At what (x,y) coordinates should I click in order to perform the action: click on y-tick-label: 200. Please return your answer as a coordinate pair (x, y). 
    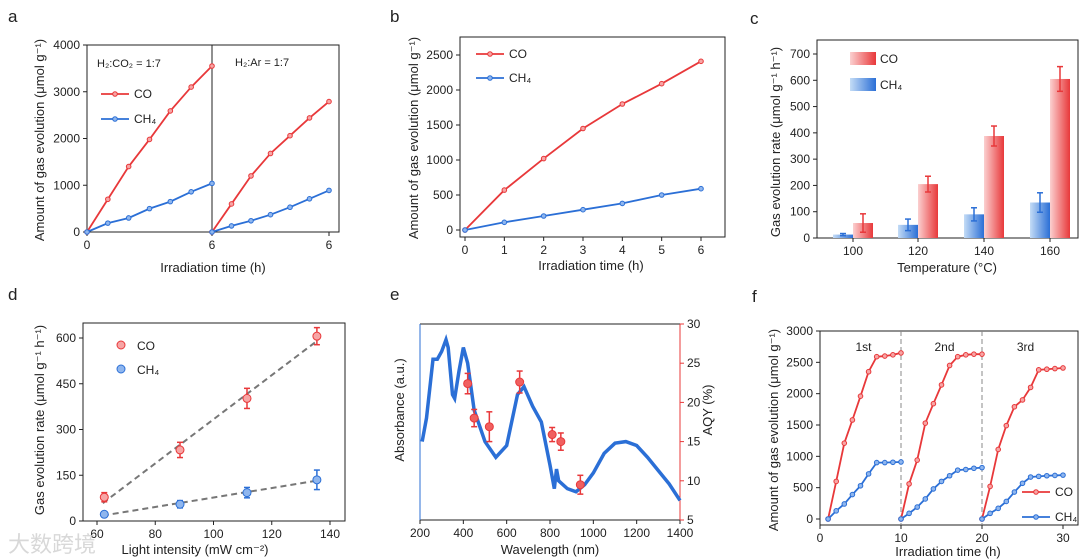
    Looking at the image, I should click on (800, 185).